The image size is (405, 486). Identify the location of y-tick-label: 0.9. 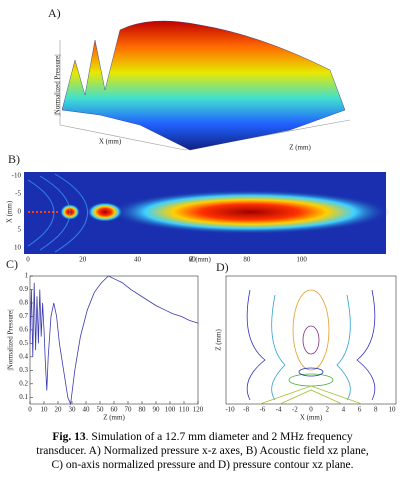
(23, 289).